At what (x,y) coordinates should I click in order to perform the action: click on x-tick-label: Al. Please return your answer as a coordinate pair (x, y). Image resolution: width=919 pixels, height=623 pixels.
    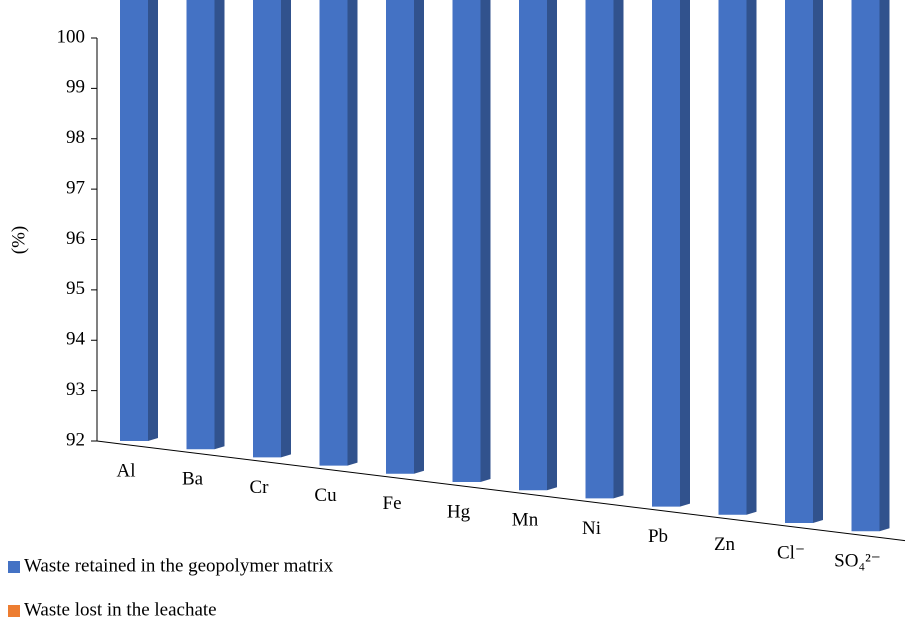
    Looking at the image, I should click on (126, 470).